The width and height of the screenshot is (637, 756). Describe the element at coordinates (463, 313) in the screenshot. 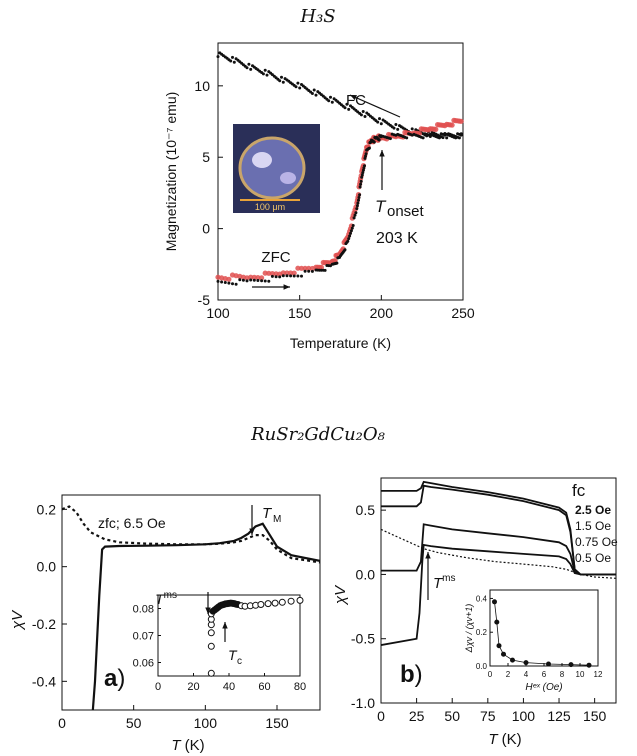

I see `h3s-x-tick-label: 250` at that location.